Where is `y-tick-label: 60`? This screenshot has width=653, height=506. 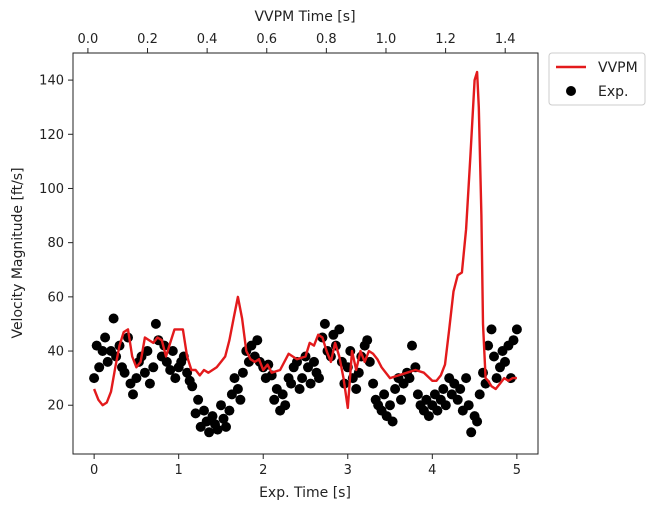 y-tick-label: 60 is located at coordinates (55, 297).